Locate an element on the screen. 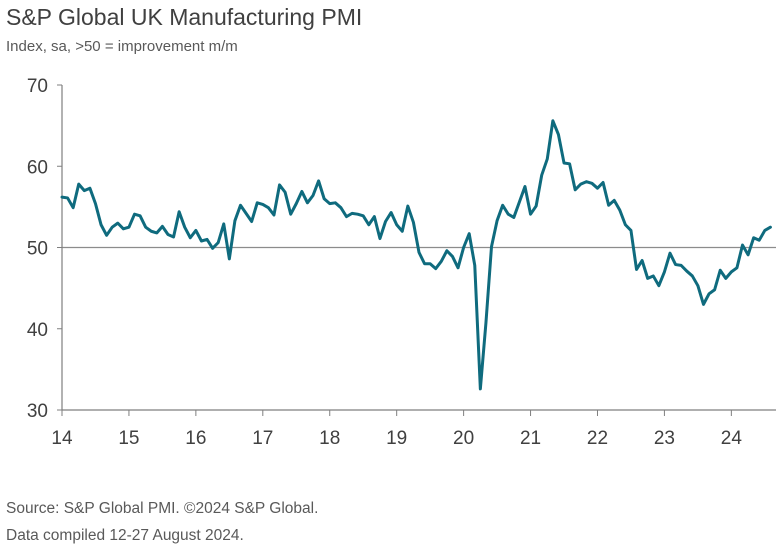 Image resolution: width=781 pixels, height=553 pixels. y-tick-label-70: 70 is located at coordinates (37, 86).